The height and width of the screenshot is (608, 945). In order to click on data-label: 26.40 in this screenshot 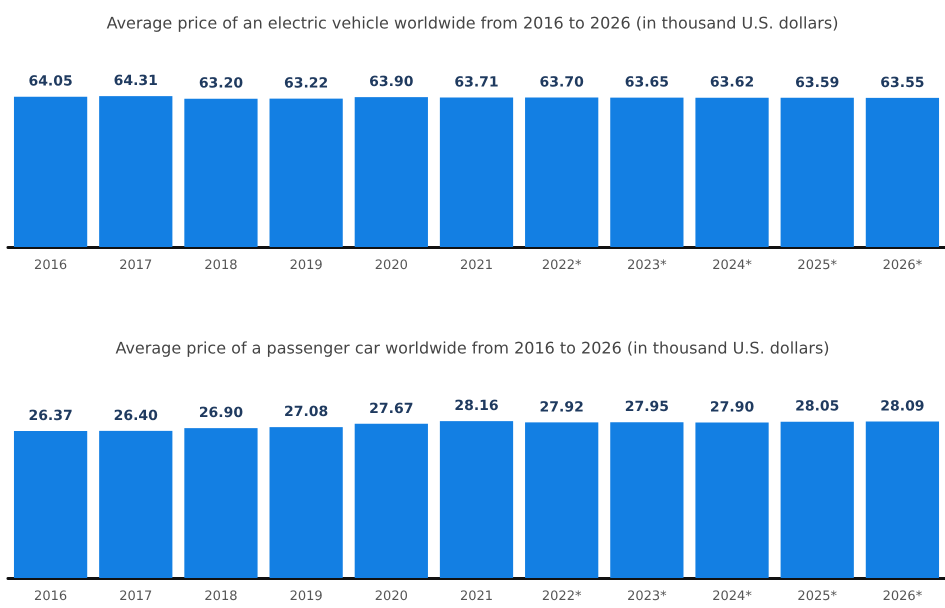, I will do `click(136, 416)`.